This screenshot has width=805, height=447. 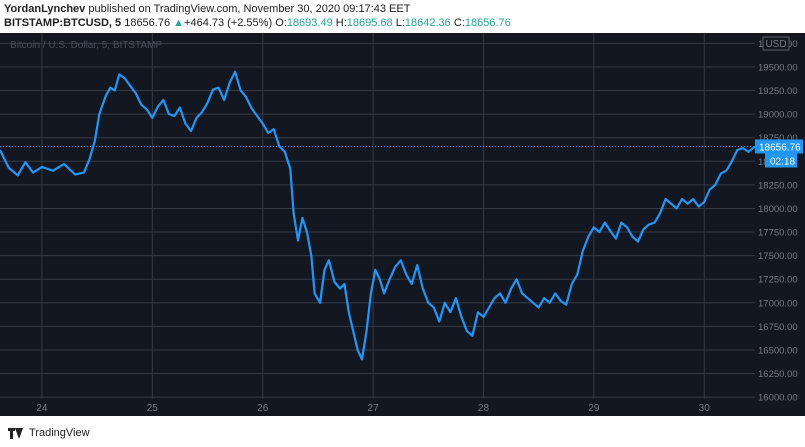 I want to click on y-tick-label: 16500.00, so click(x=778, y=350).